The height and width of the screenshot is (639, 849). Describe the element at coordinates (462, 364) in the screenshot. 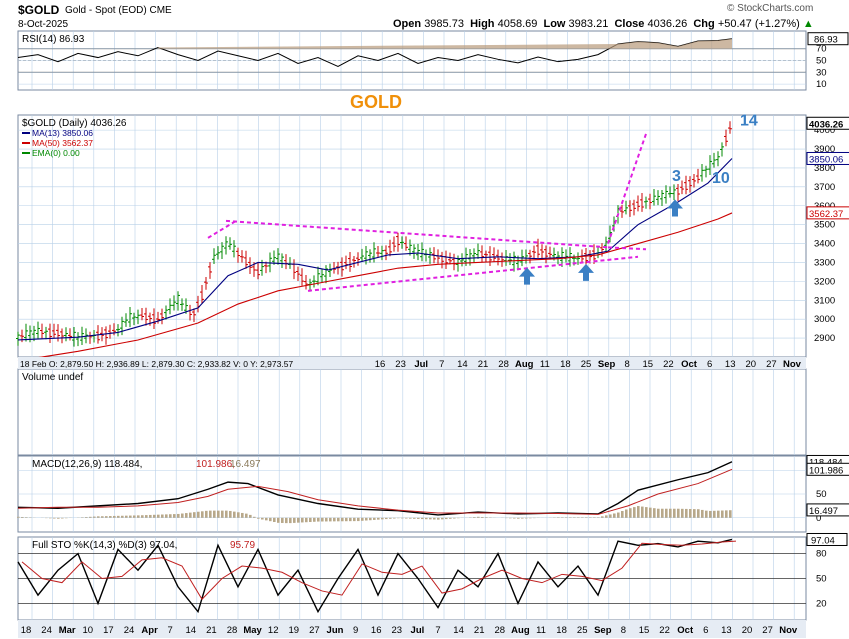

I see `price-x-tick: 14` at that location.